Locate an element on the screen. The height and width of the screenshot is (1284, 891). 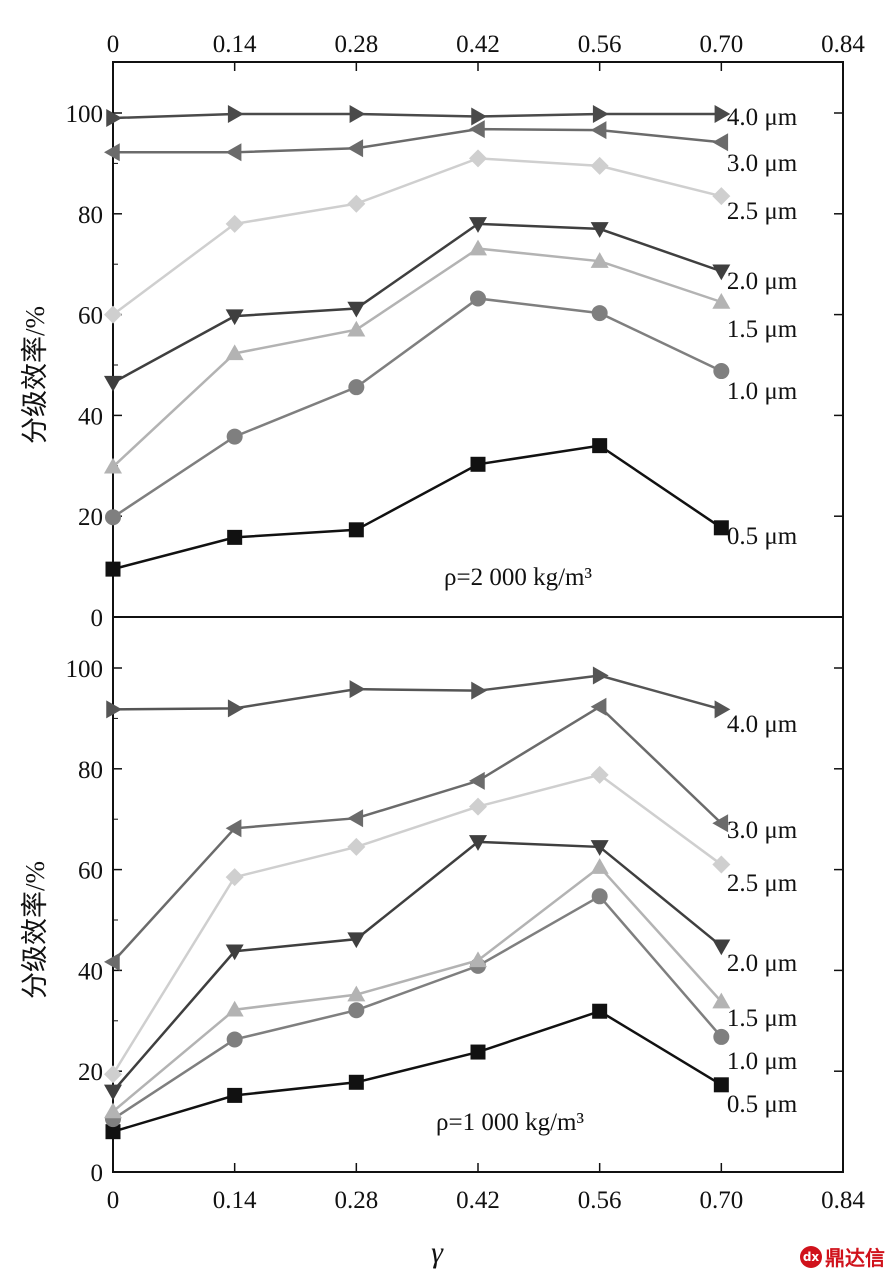
density-annotation: ρ=1 000 kg/m³ is located at coordinates (510, 1122).